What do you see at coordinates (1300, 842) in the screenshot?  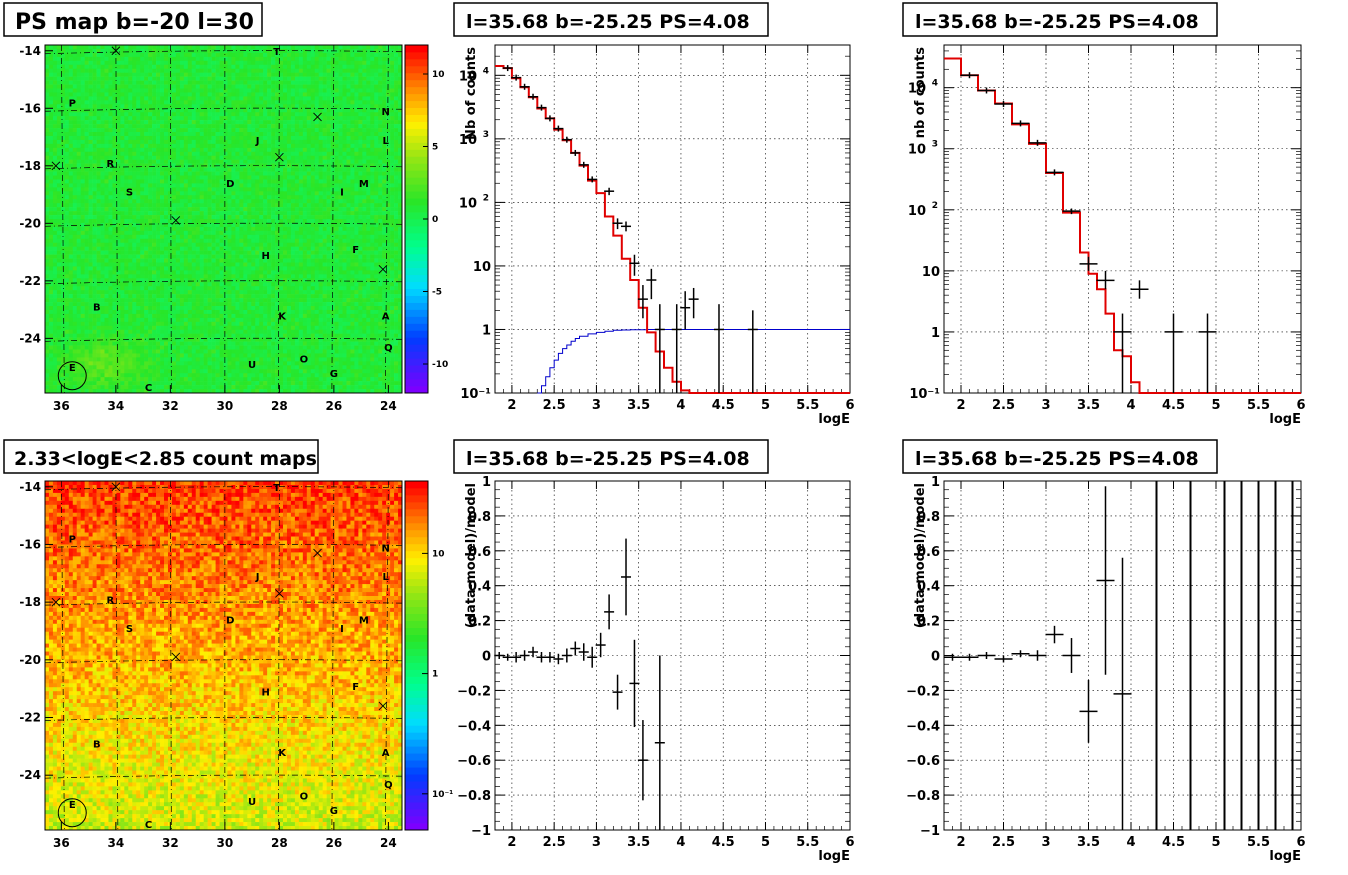 I see `x-tick-label: 6` at bounding box center [1300, 842].